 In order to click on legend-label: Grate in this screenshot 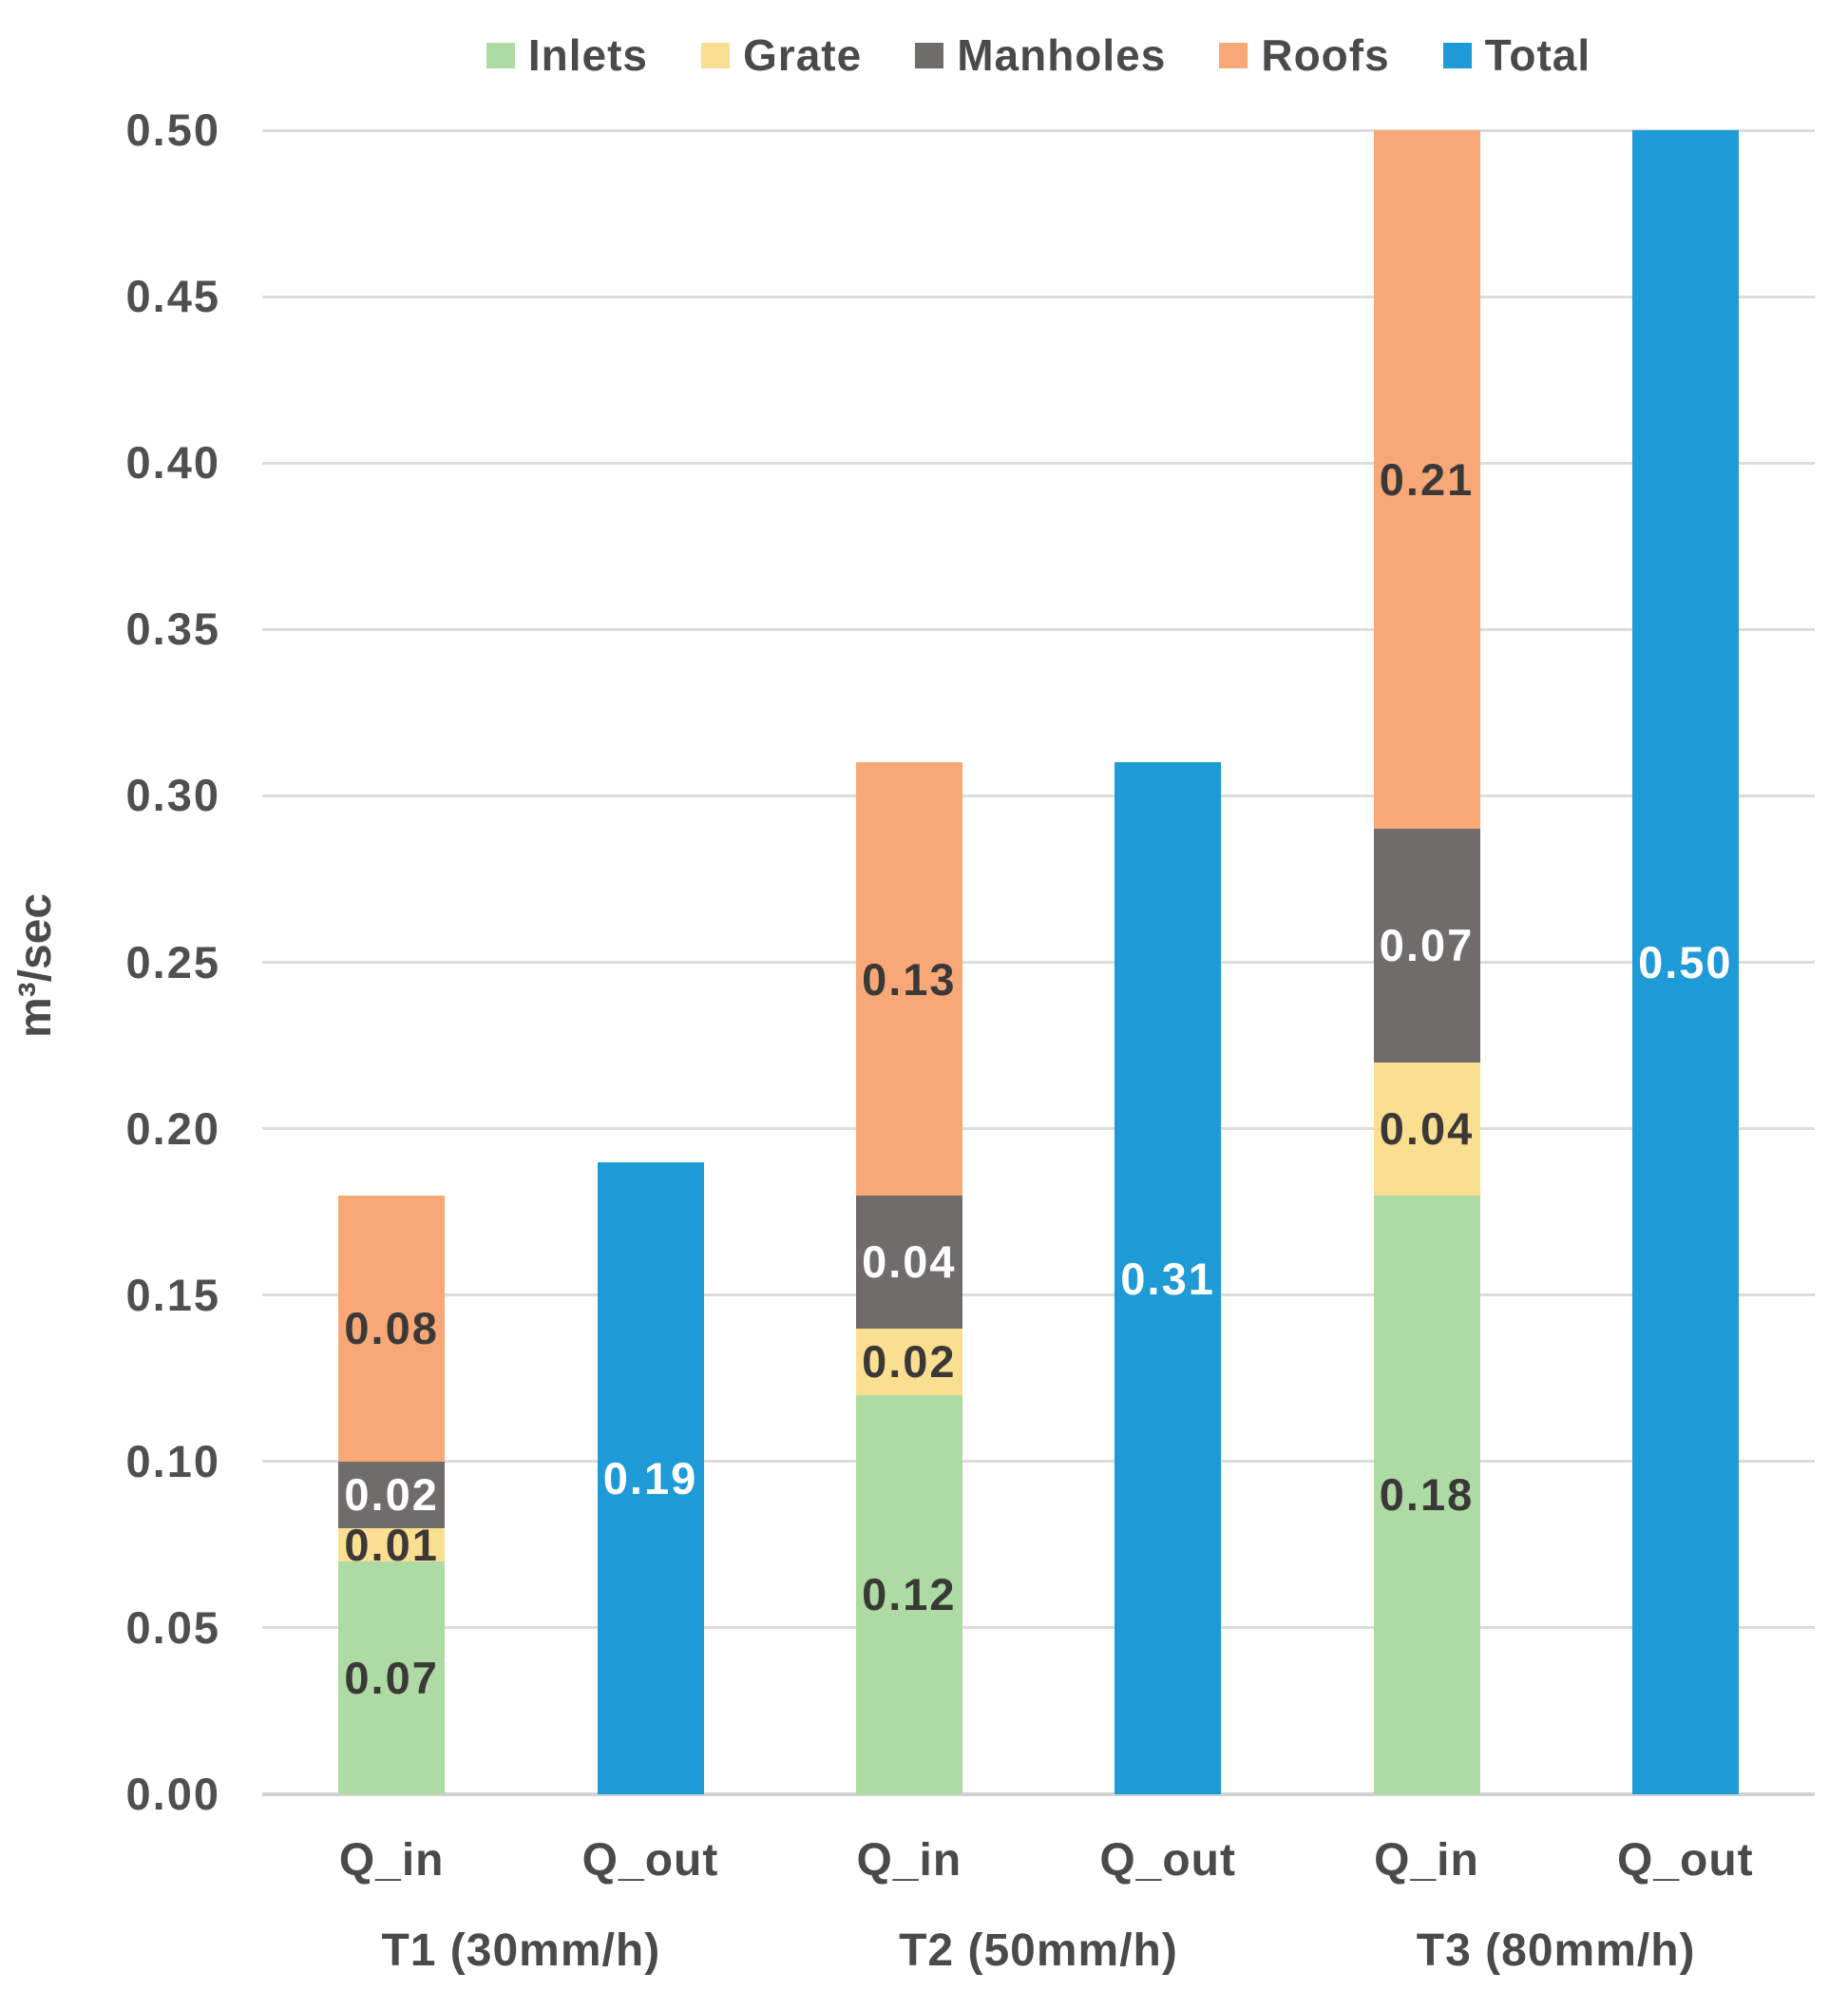, I will do `click(803, 55)`.